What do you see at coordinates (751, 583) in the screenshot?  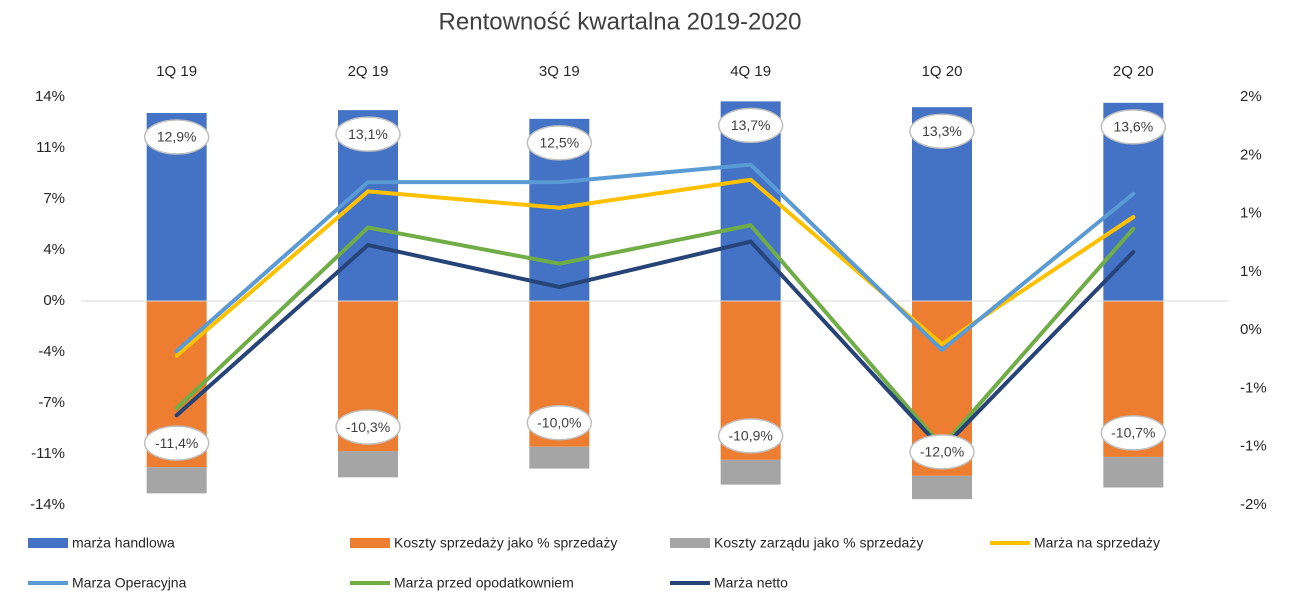 I see `legend-label: Marża netto` at bounding box center [751, 583].